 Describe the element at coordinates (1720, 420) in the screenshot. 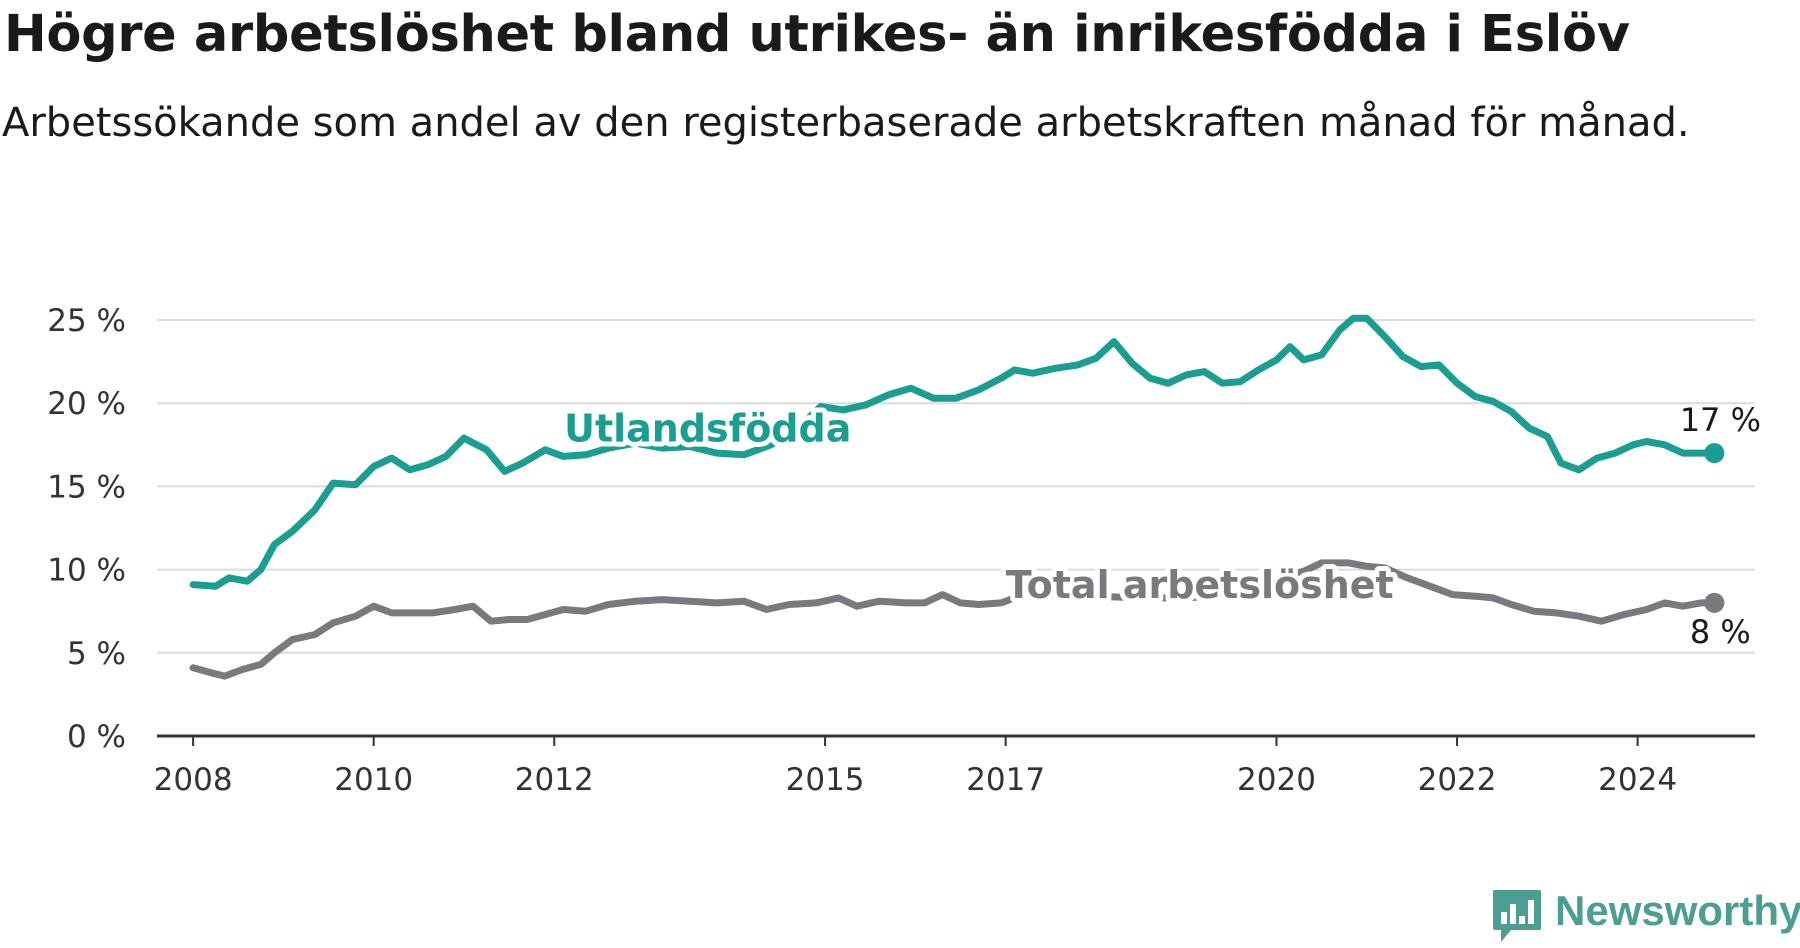

I see `series-end-label: 17 %` at that location.